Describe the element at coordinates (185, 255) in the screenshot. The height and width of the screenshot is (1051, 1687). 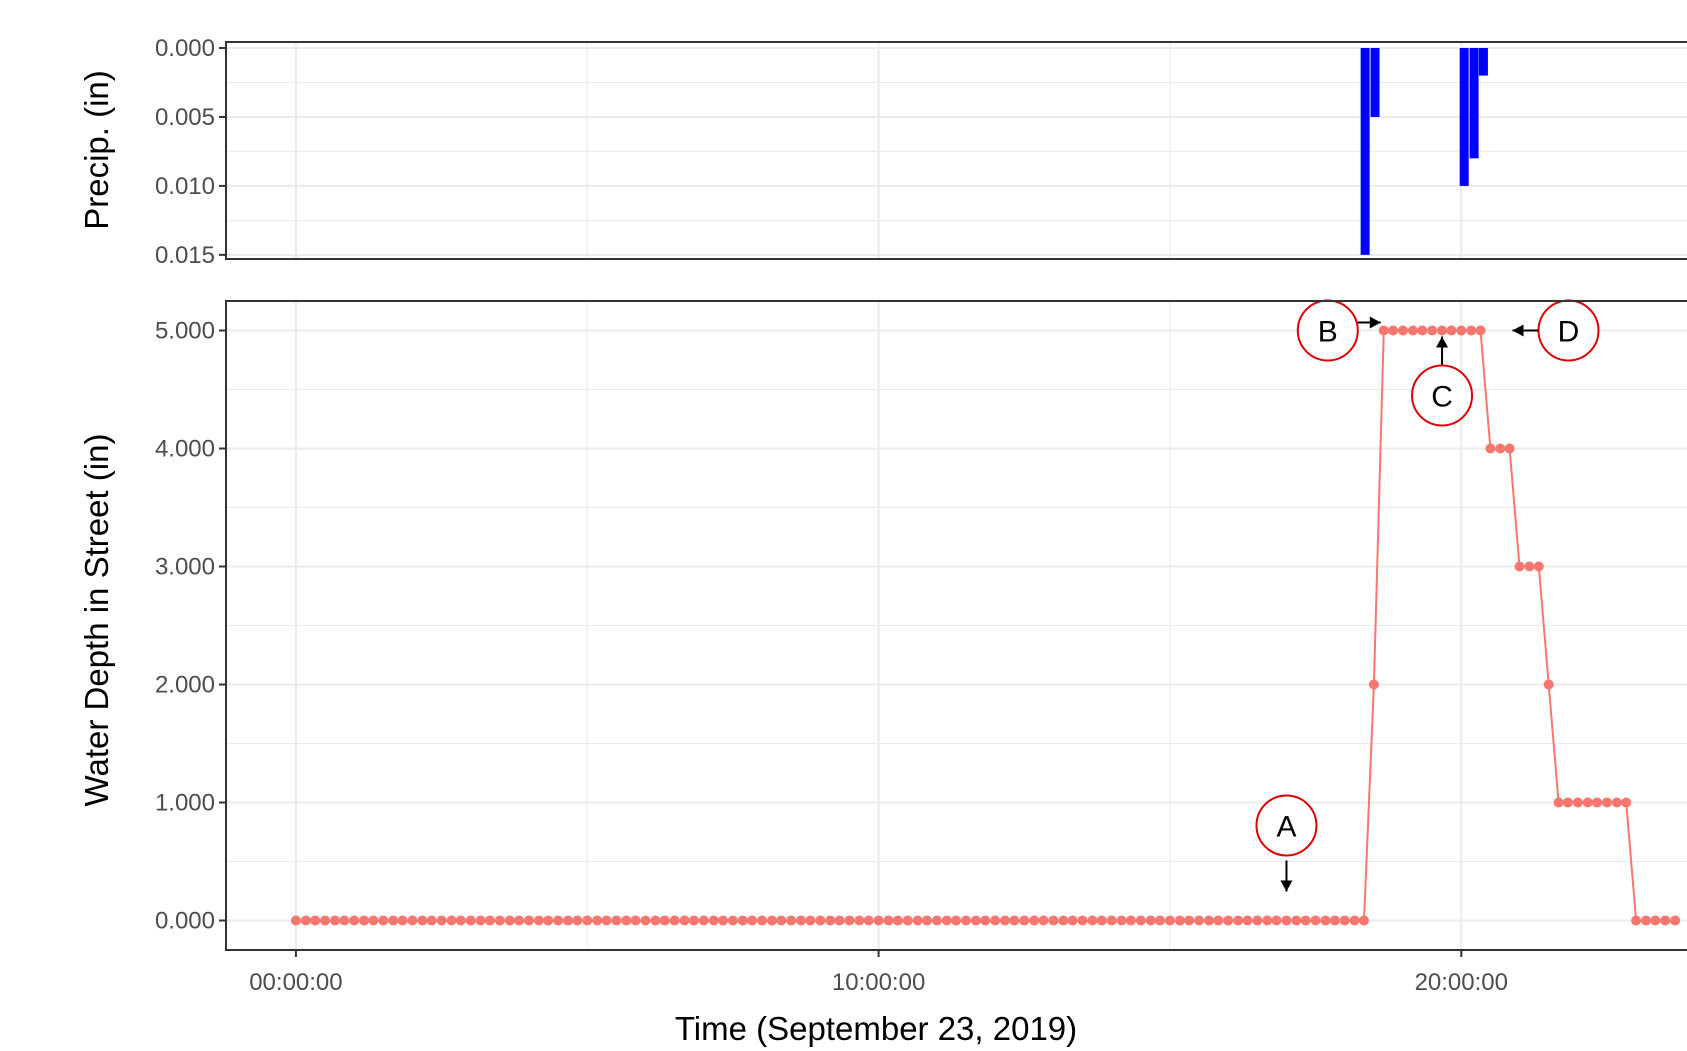
I see `precip-y-tick-label: 0.015` at that location.